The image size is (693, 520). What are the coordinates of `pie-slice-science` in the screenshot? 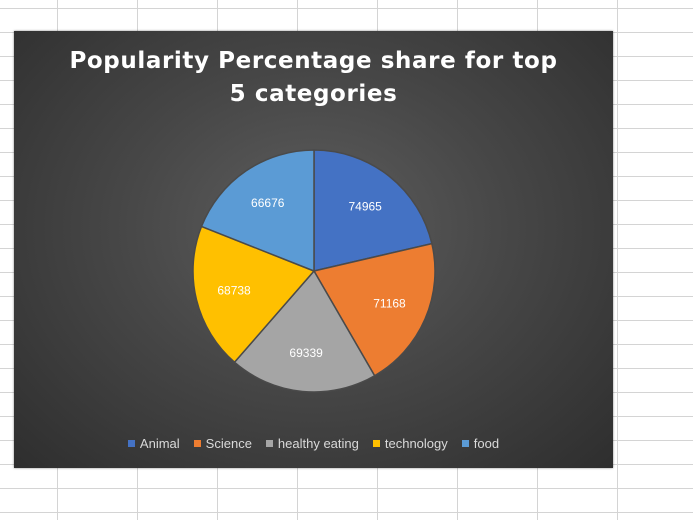 It's located at (374, 309).